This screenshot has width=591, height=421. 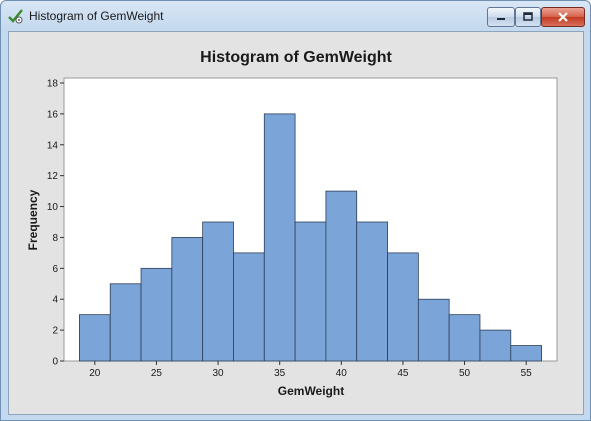 I want to click on y-tick-label: 8, so click(x=55, y=238).